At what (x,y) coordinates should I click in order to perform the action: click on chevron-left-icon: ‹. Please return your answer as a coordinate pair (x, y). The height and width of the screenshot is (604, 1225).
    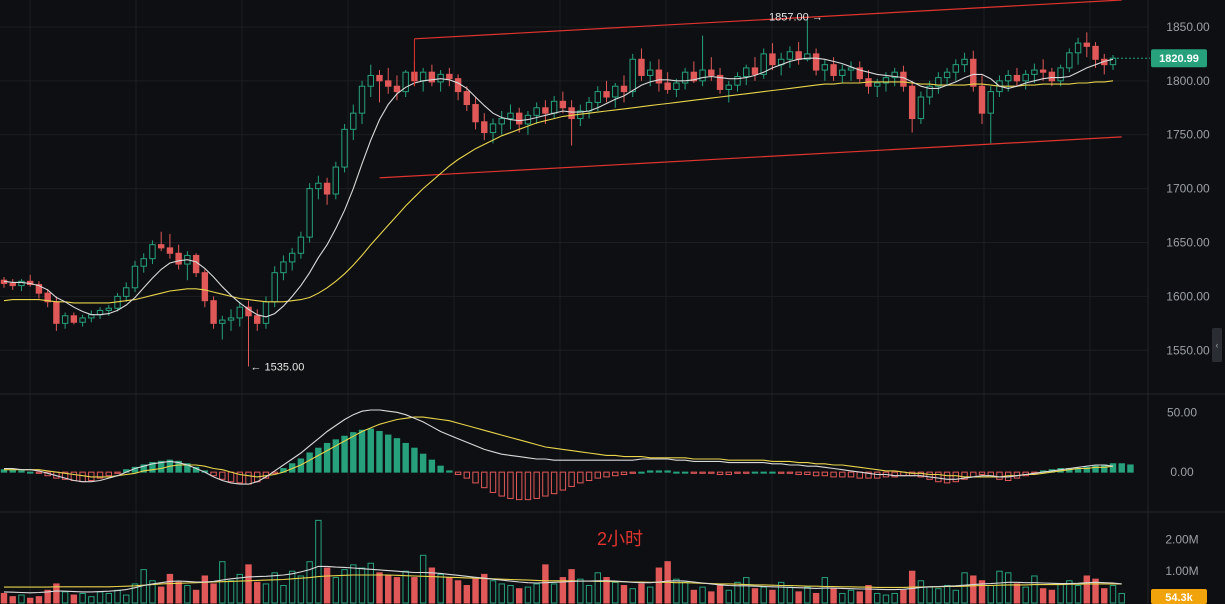
    Looking at the image, I should click on (1217, 345).